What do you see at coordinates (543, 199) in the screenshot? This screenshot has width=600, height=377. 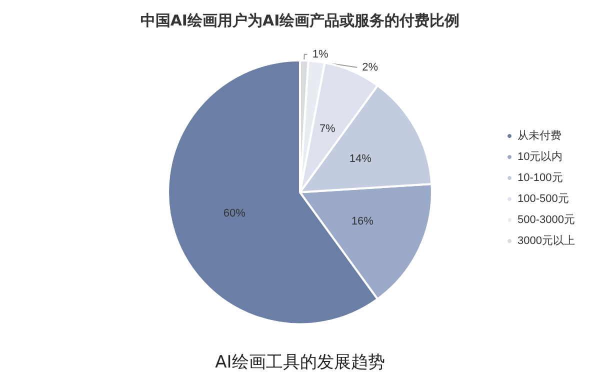 I see `legend-label: 100-500元` at bounding box center [543, 199].